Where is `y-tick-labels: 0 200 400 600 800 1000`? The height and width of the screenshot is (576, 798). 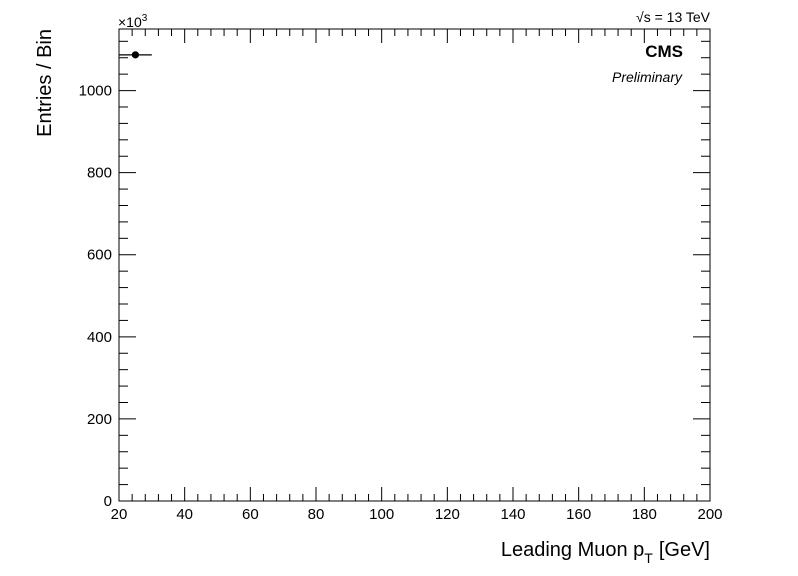 y-tick-labels: 0 200 400 600 800 1000 is located at coordinates (95, 296).